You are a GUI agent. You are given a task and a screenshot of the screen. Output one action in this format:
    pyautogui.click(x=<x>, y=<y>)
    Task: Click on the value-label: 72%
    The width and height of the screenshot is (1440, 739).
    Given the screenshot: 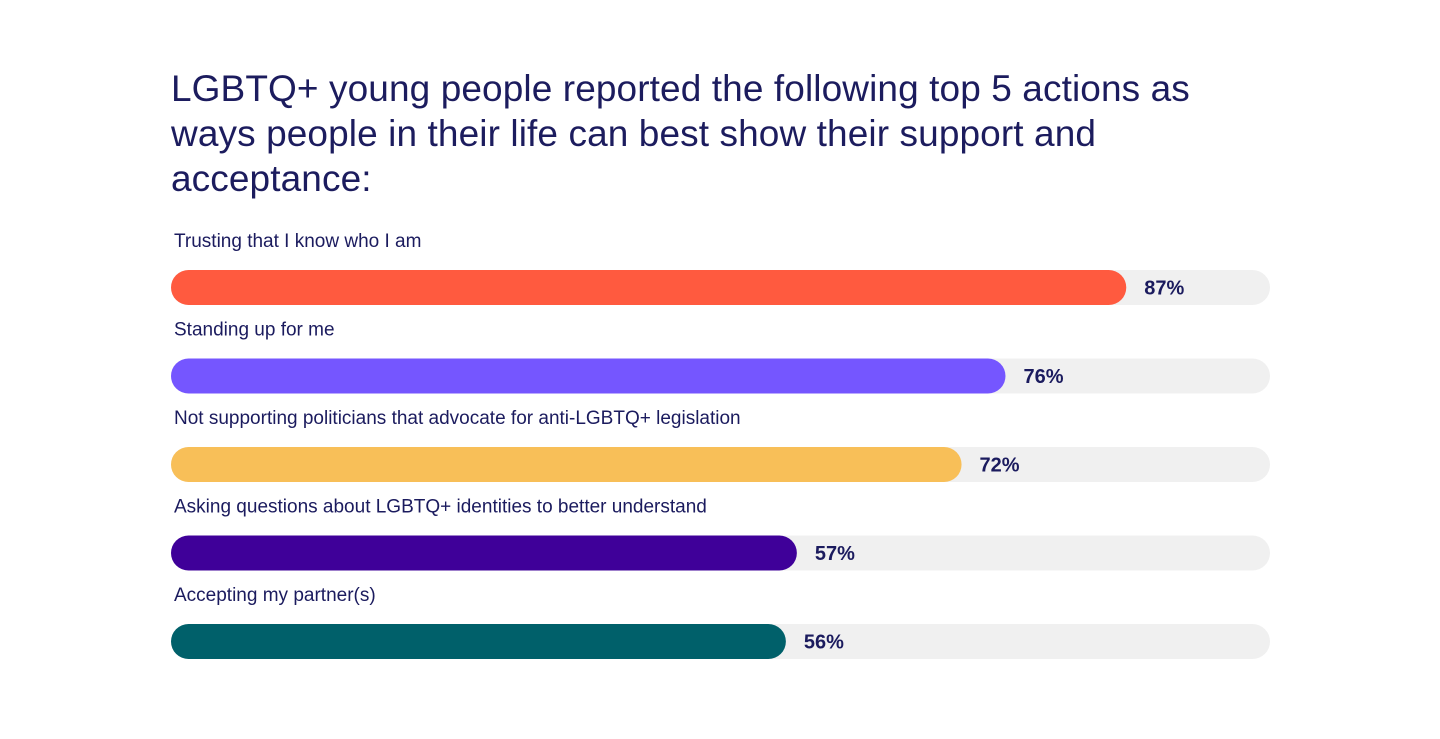 What is the action you would take?
    pyautogui.click(x=1000, y=466)
    